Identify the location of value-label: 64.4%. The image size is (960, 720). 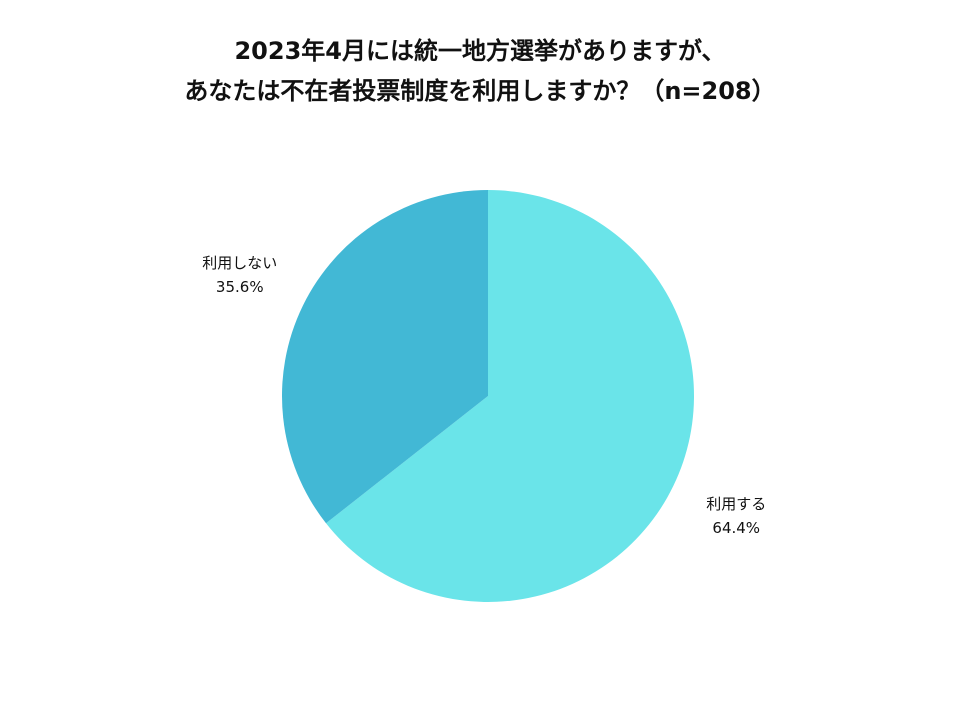
(736, 528).